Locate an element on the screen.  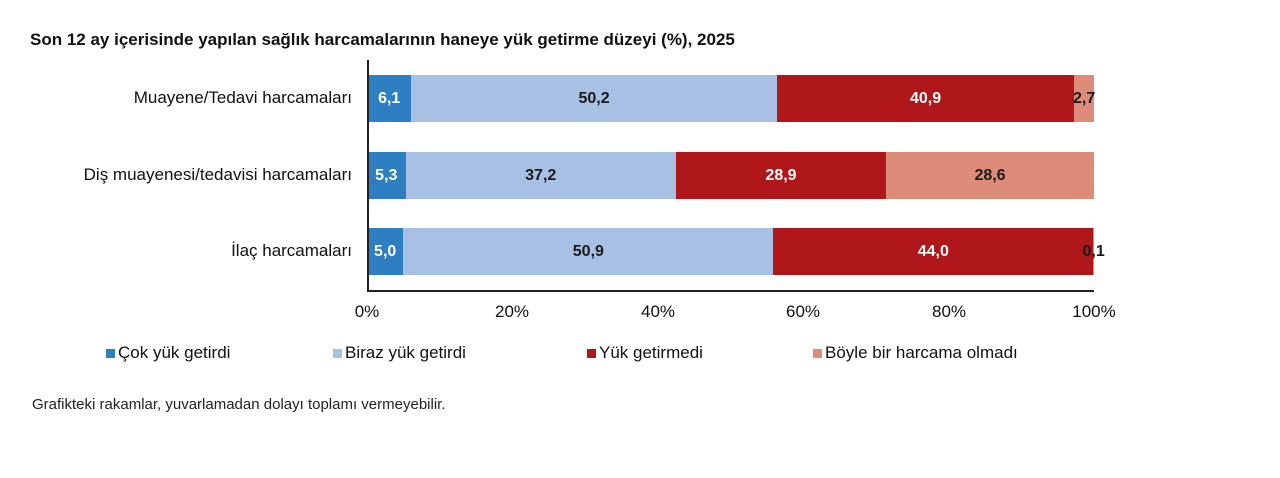
segment-value-label: 44,0 is located at coordinates (933, 251).